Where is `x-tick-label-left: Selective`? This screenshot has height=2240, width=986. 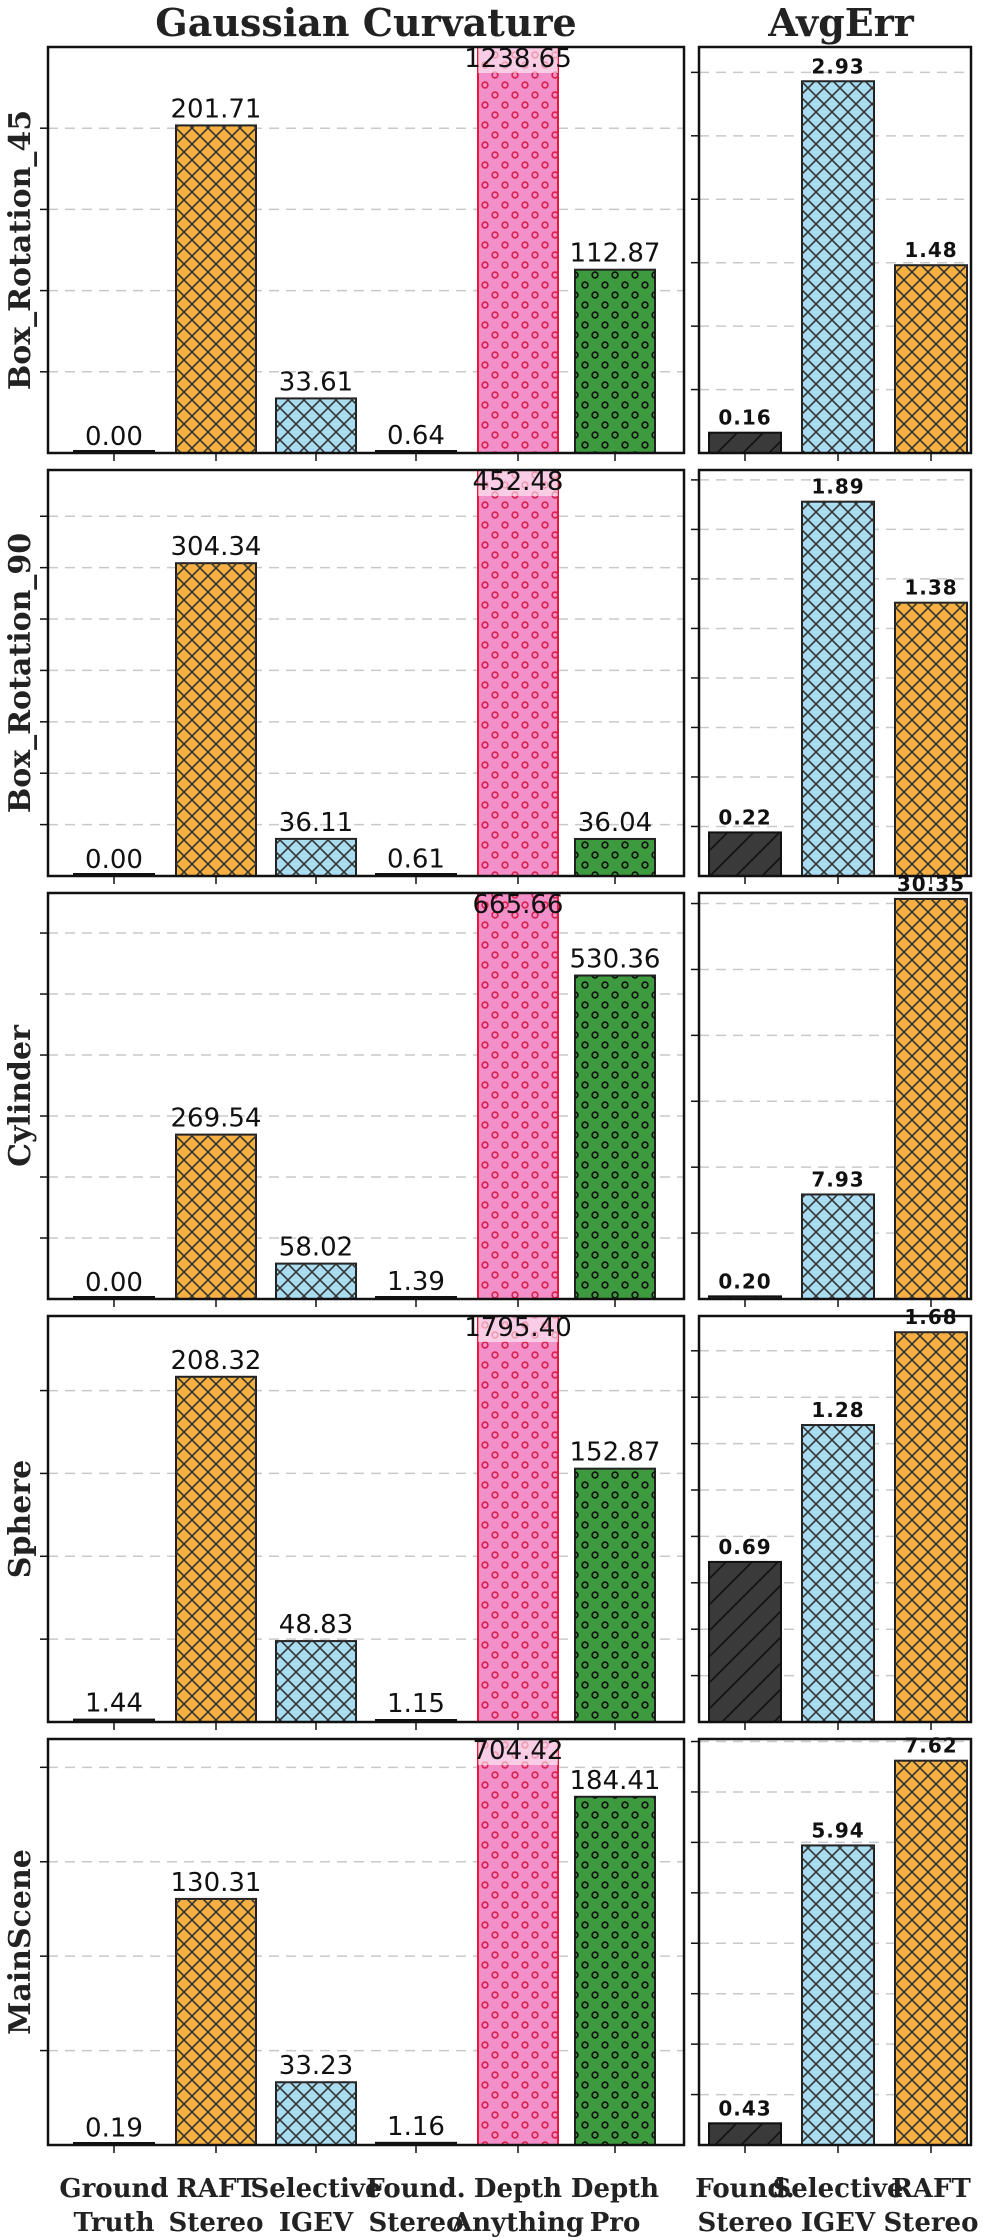
x-tick-label-left: Selective is located at coordinates (315, 2189).